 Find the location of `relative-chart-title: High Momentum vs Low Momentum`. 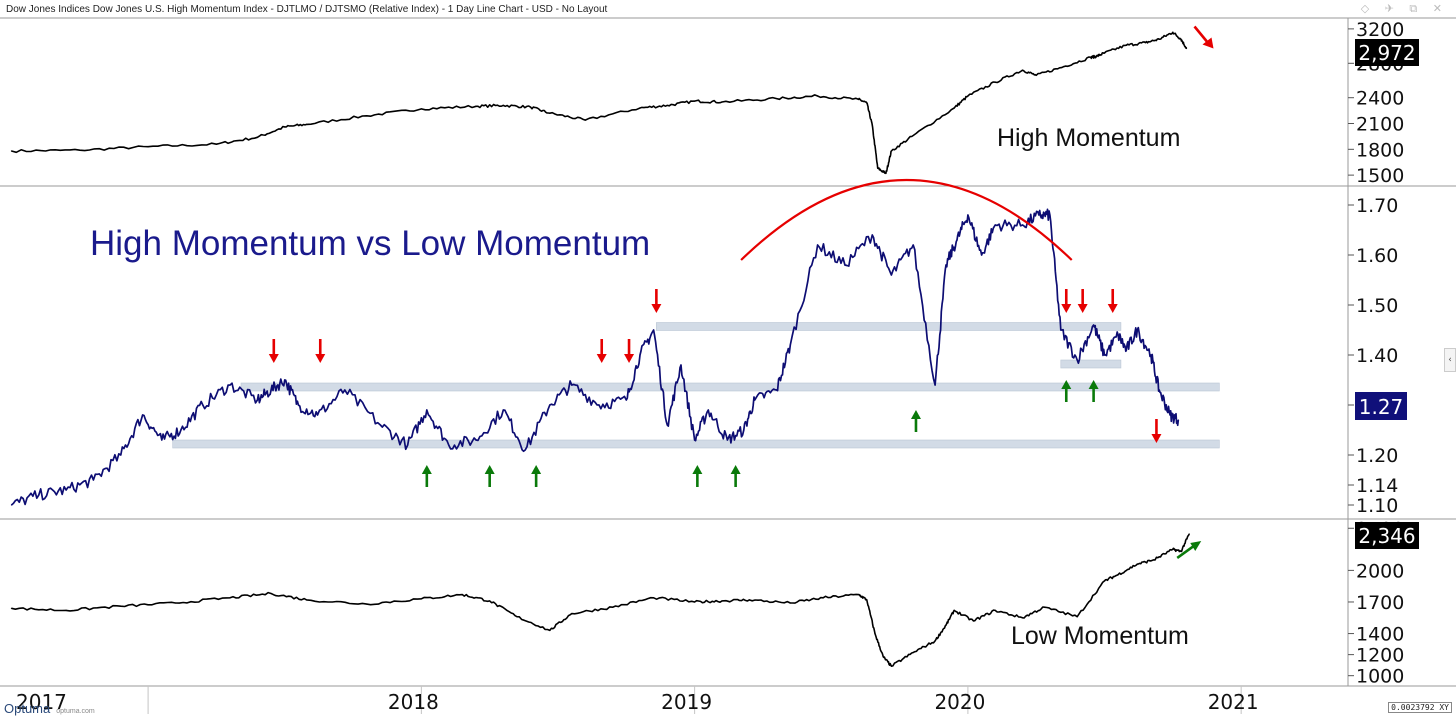

relative-chart-title: High Momentum vs Low Momentum is located at coordinates (370, 243).